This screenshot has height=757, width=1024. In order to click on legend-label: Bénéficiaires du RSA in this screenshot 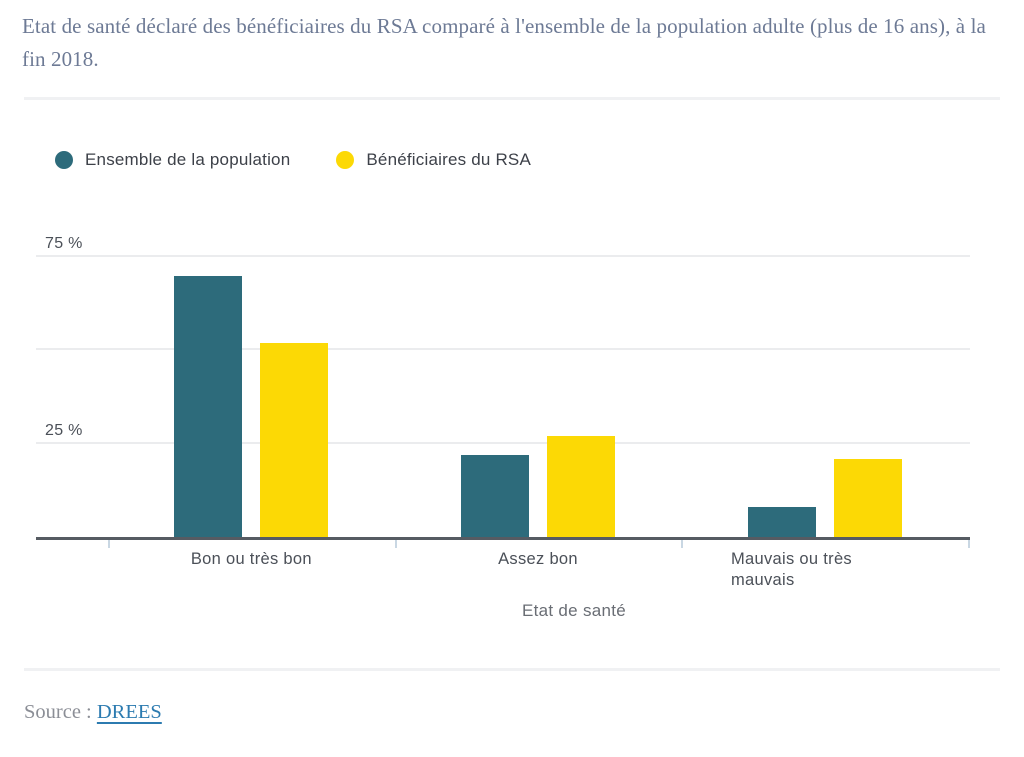, I will do `click(449, 159)`.